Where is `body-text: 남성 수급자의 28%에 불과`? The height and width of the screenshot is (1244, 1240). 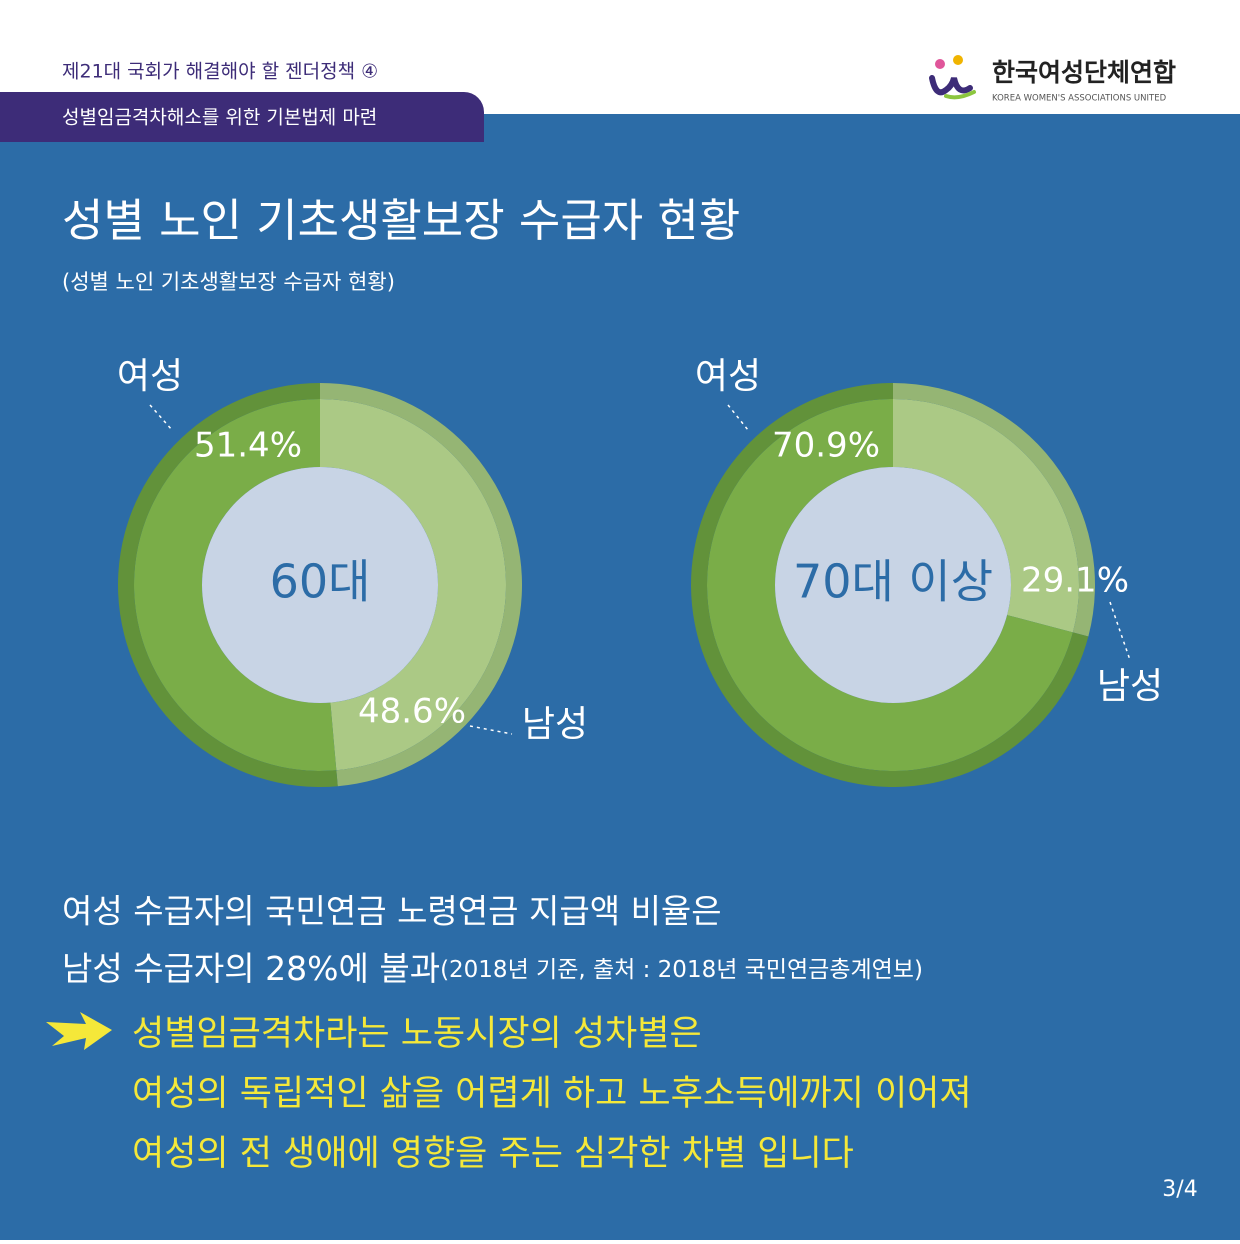 body-text: 남성 수급자의 28%에 불과 is located at coordinates (251, 968).